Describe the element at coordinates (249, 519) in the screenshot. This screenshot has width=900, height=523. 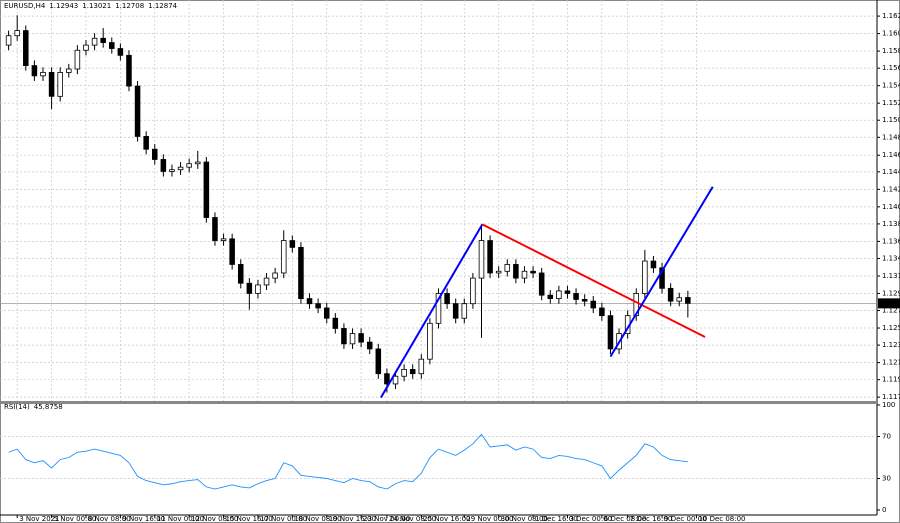
I see `x-tick-label: 15 Nov 16:00` at that location.